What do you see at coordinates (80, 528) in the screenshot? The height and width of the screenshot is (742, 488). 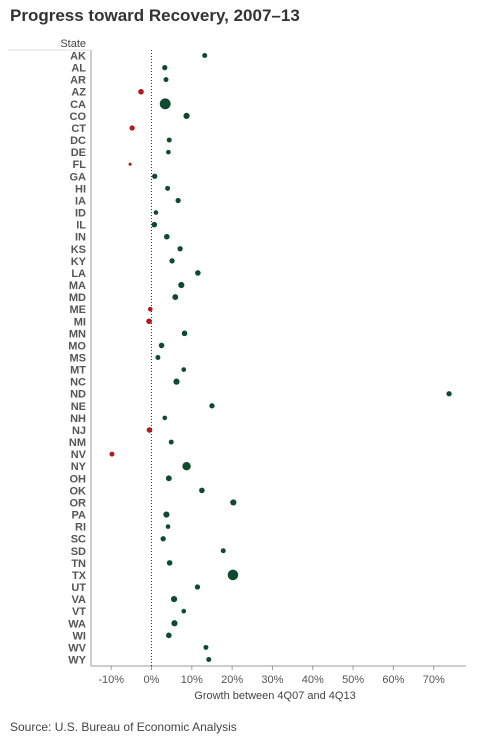 I see `state-label: RI` at bounding box center [80, 528].